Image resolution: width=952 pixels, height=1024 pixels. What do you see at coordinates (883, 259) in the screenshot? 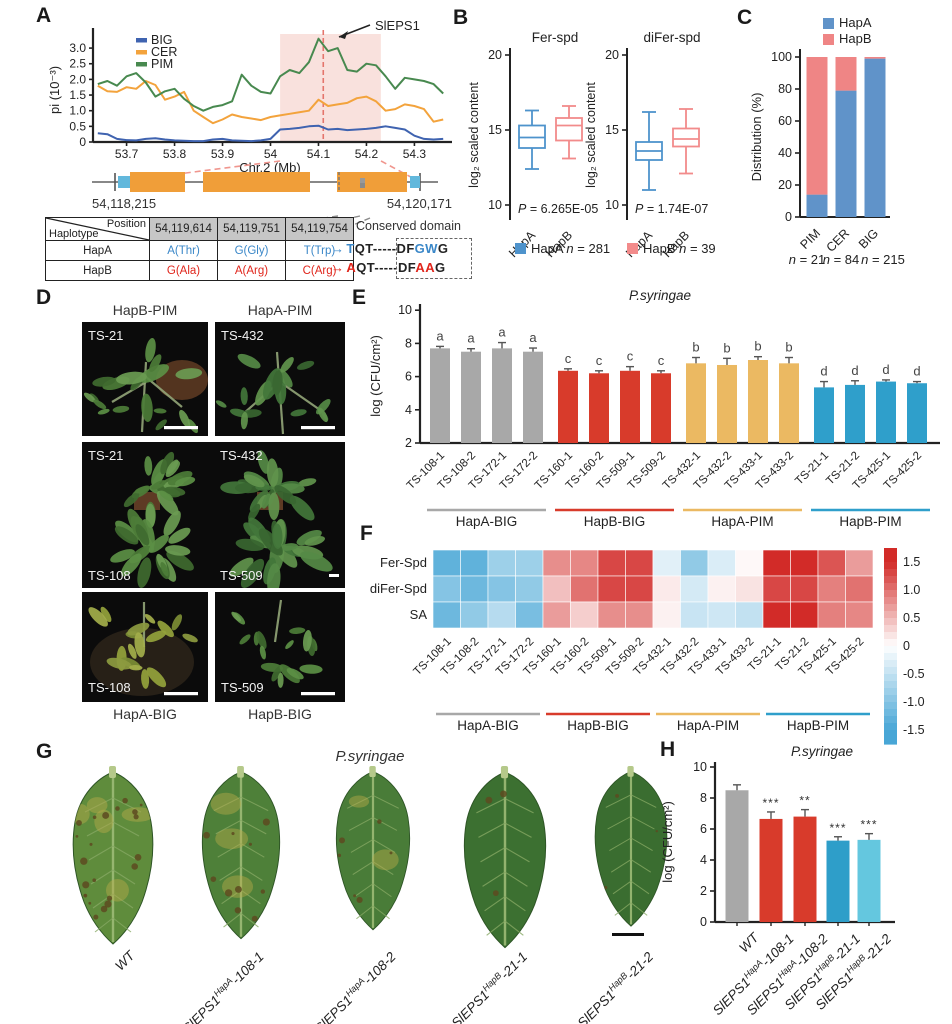
I see `svg-text: n = 215` at bounding box center [883, 259].